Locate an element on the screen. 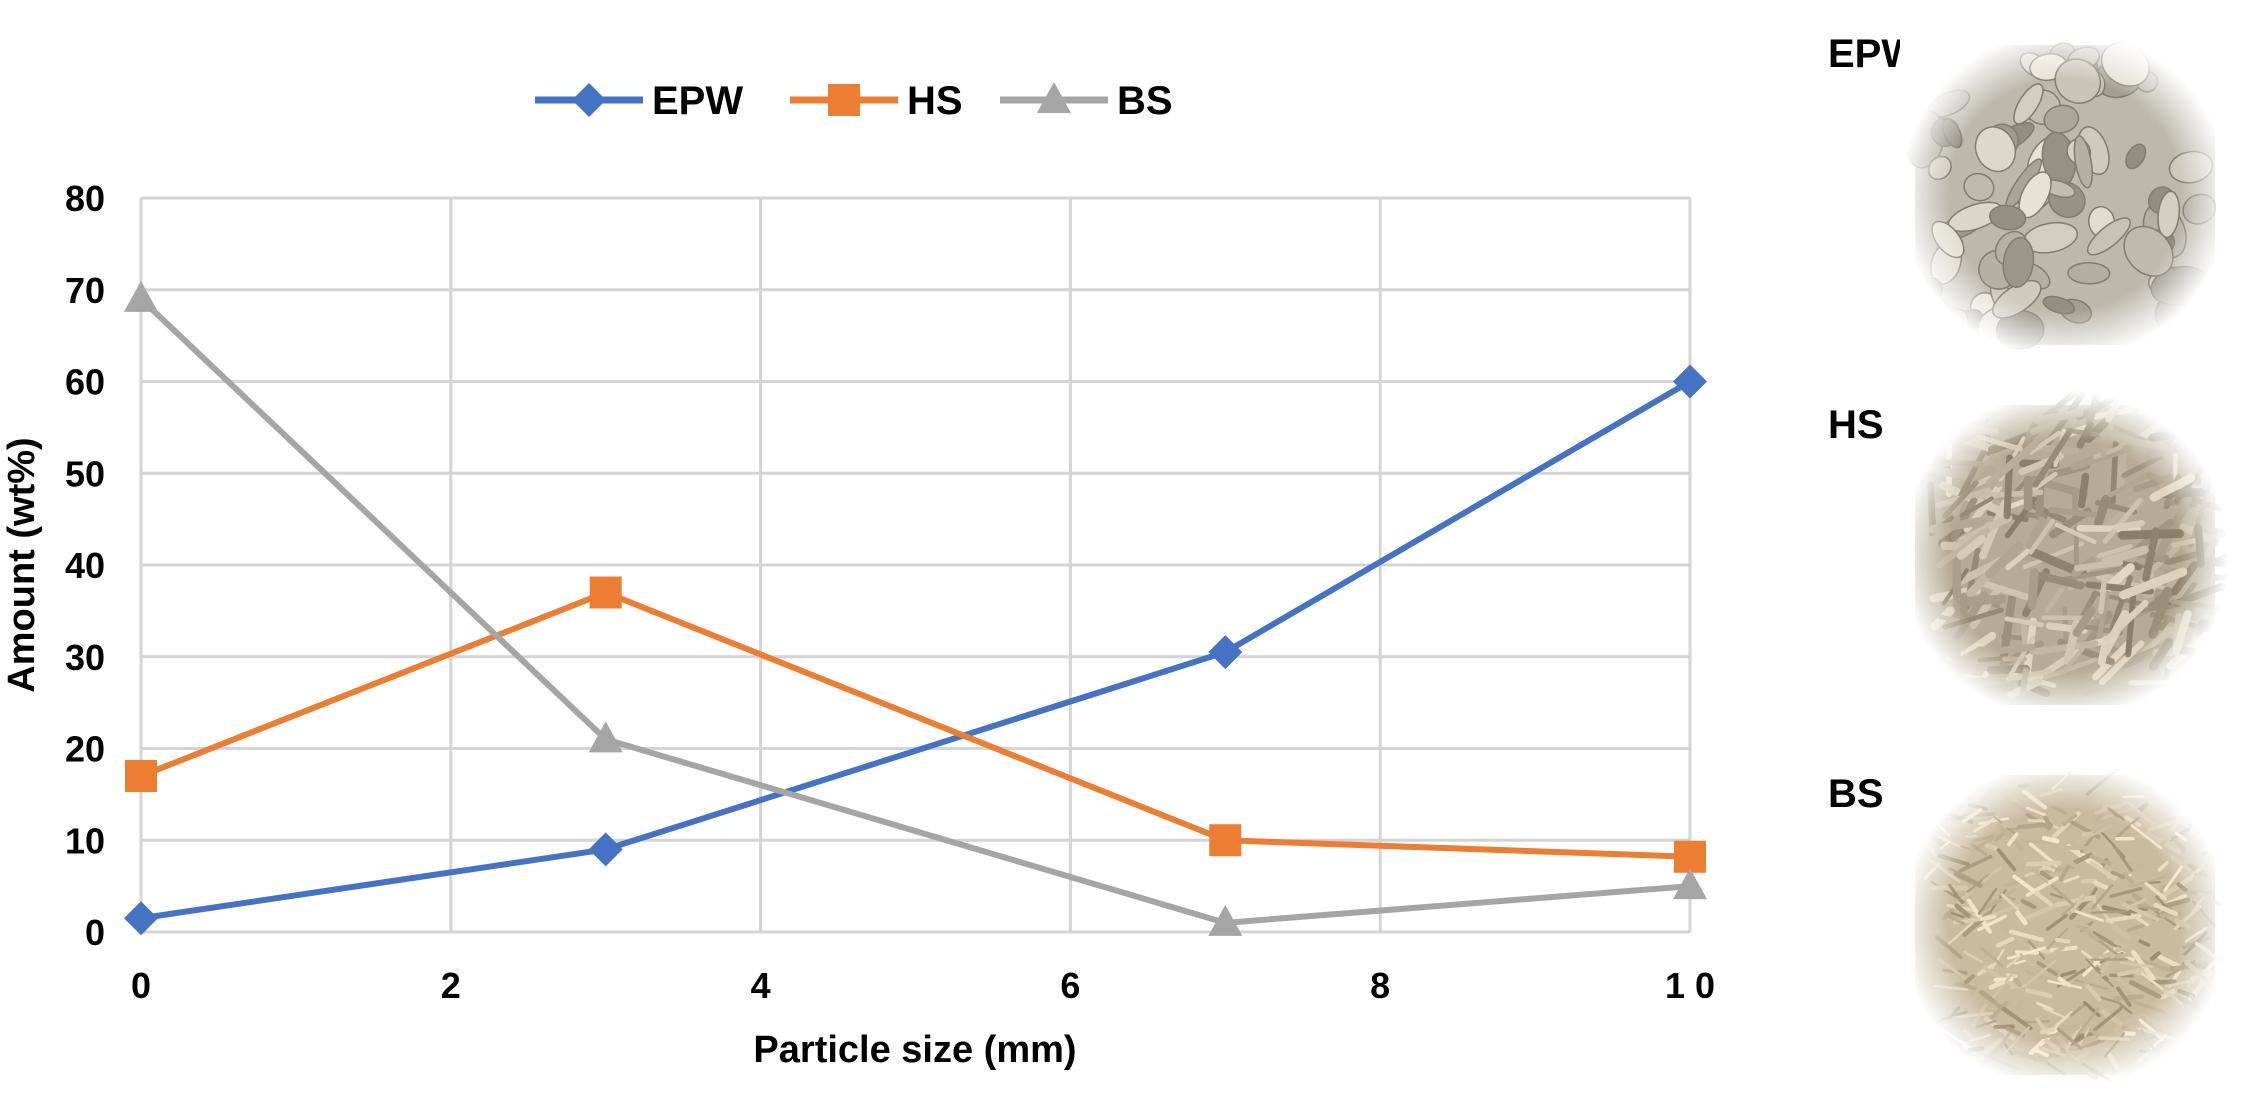 Image resolution: width=2258 pixels, height=1110 pixels. y-tick-label-0: 0 is located at coordinates (95, 932).